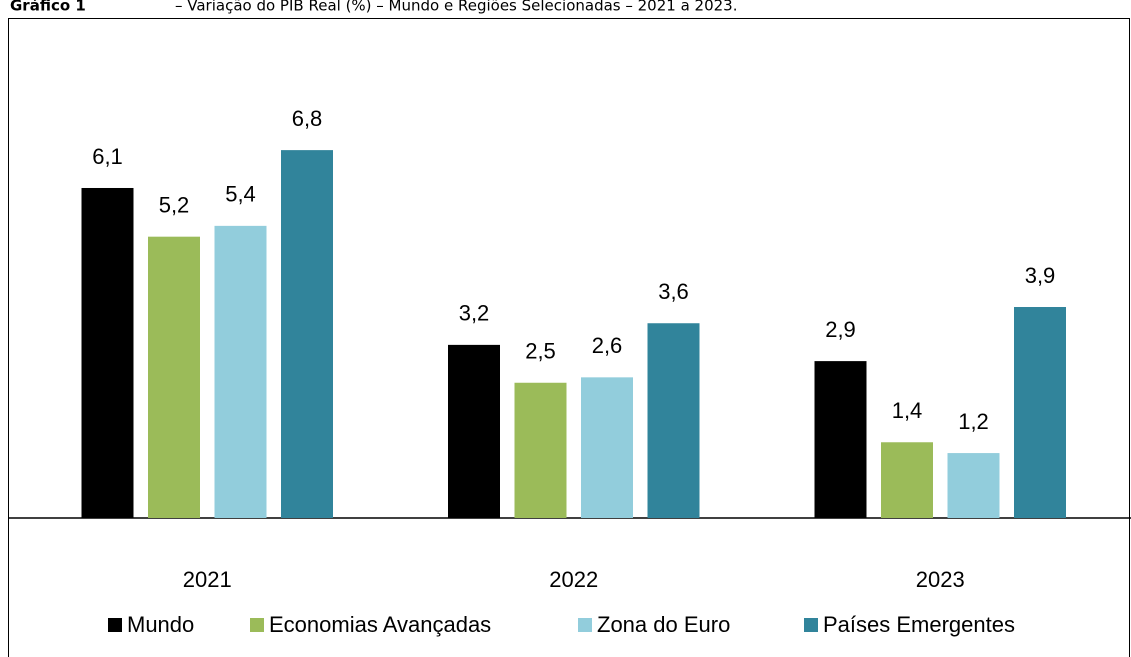 This screenshot has width=1131, height=657. Describe the element at coordinates (1040, 275) in the screenshot. I see `data-label: 3,9` at that location.